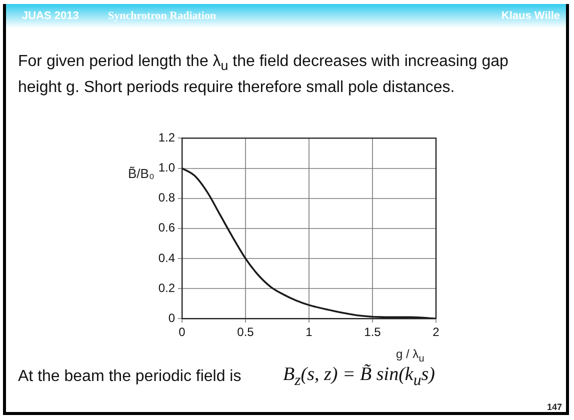  Describe the element at coordinates (167, 197) in the screenshot. I see `y-tick-label: 0.8` at that location.